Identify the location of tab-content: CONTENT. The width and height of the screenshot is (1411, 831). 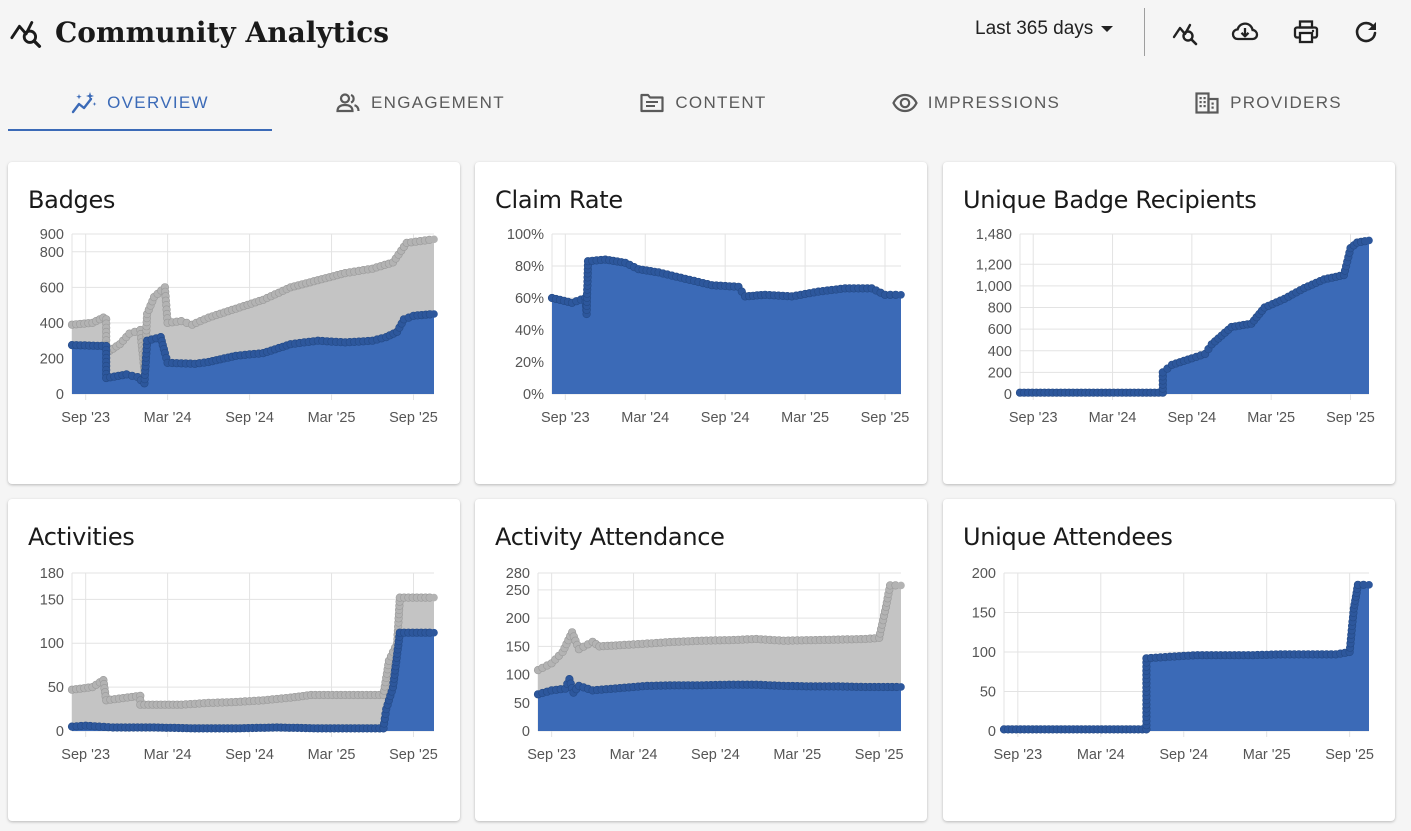
(703, 103).